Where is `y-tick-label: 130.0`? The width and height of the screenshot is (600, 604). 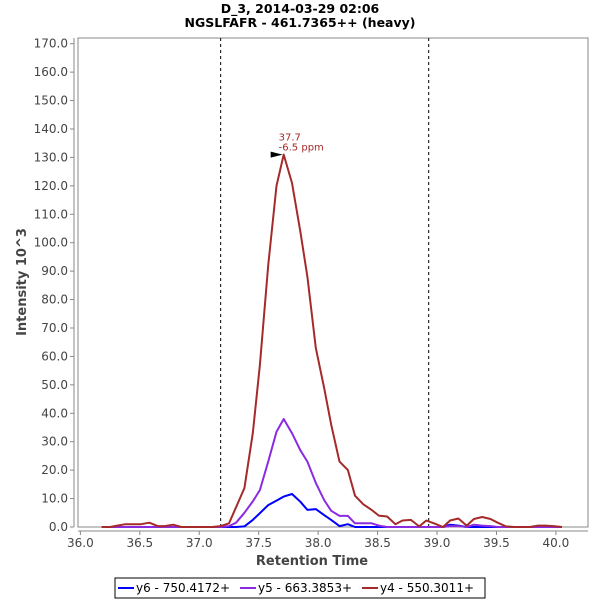 y-tick-label: 130.0 is located at coordinates (51, 157).